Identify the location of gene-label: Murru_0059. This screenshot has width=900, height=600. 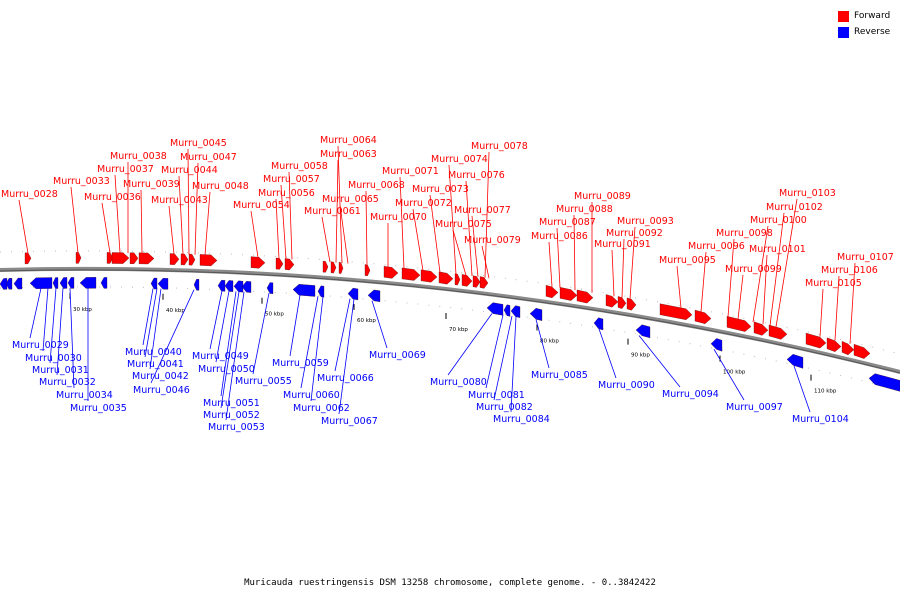
(300, 363).